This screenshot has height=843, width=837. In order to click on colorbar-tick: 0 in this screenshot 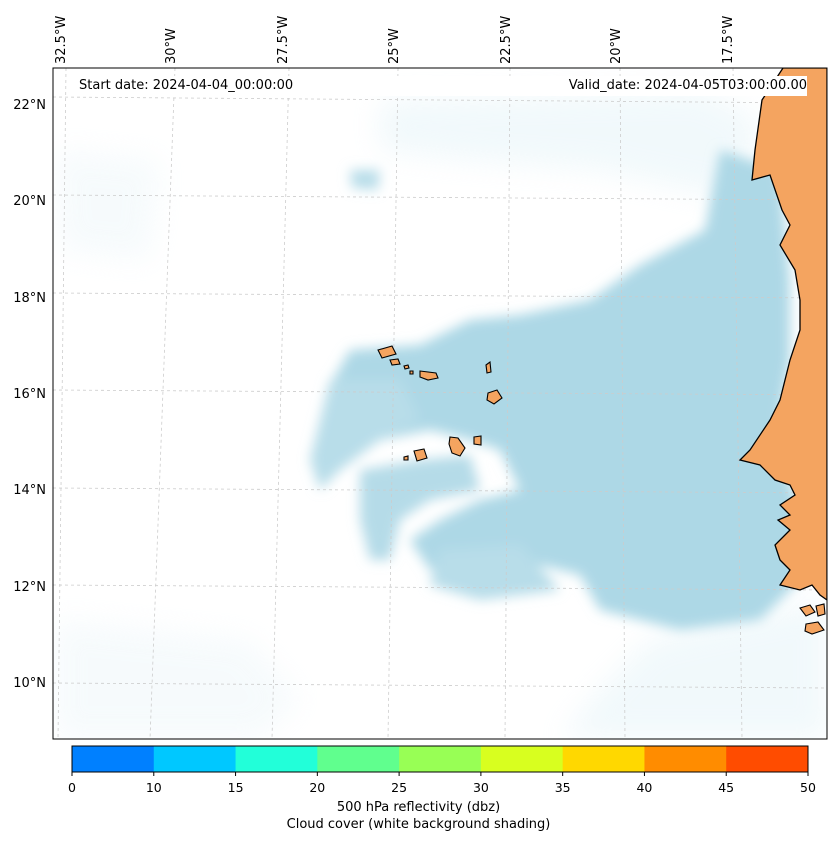, I will do `click(72, 787)`.